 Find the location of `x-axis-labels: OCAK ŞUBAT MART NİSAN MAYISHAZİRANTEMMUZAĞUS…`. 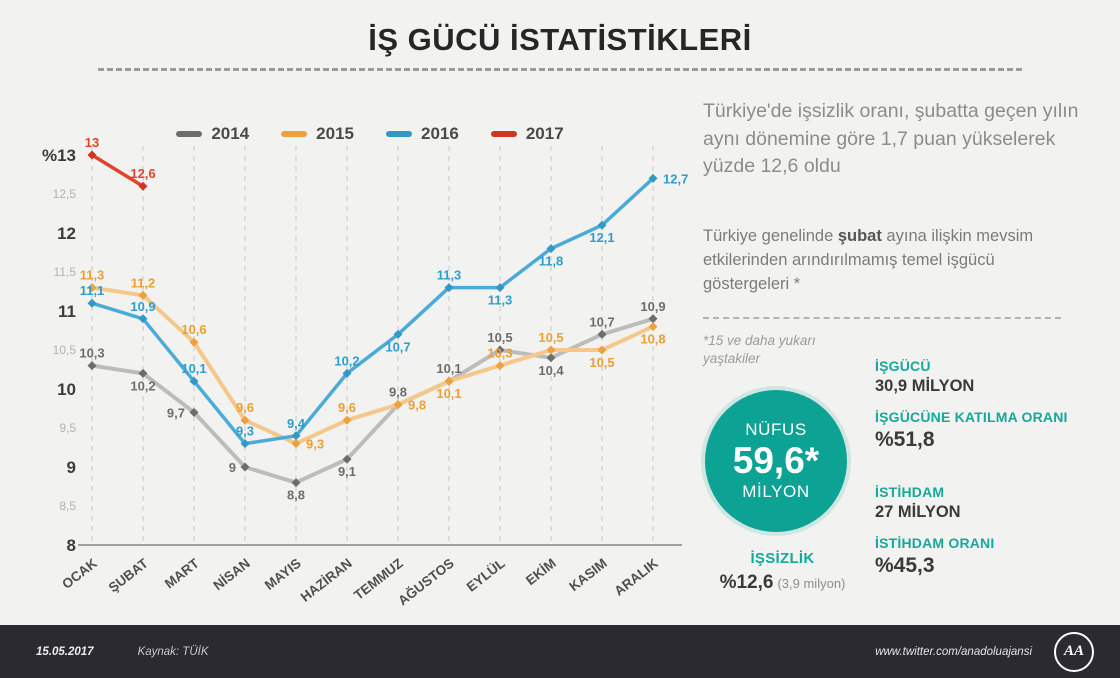

x-axis-labels: OCAK ŞUBAT MART NİSAN MAYISHAZİRANTEMMUZAĞUS… is located at coordinates (360, 581).